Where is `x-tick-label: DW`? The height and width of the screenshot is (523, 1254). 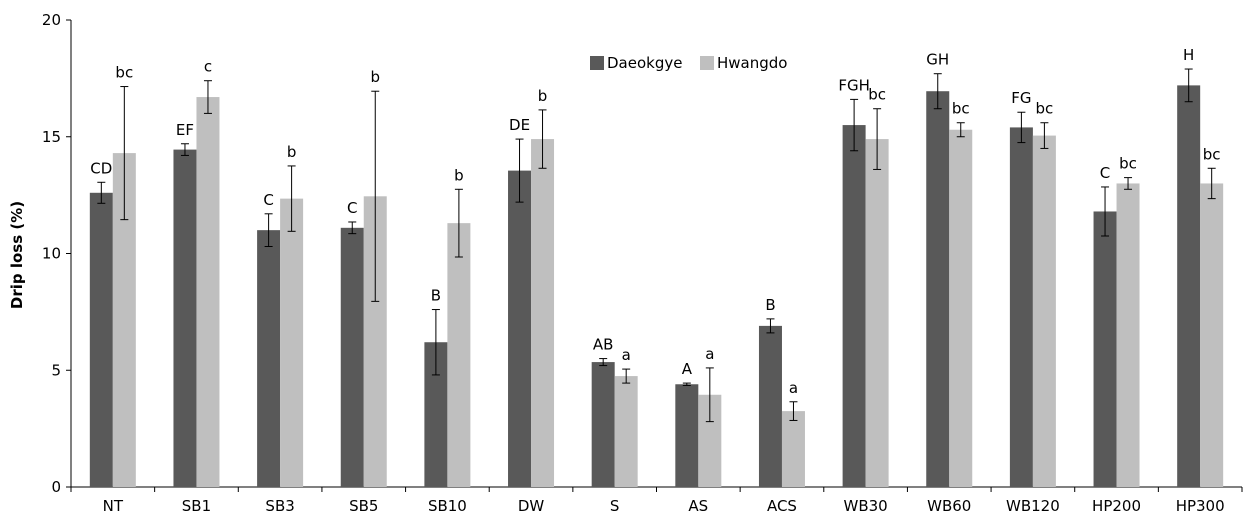 x-tick-label: DW is located at coordinates (531, 506).